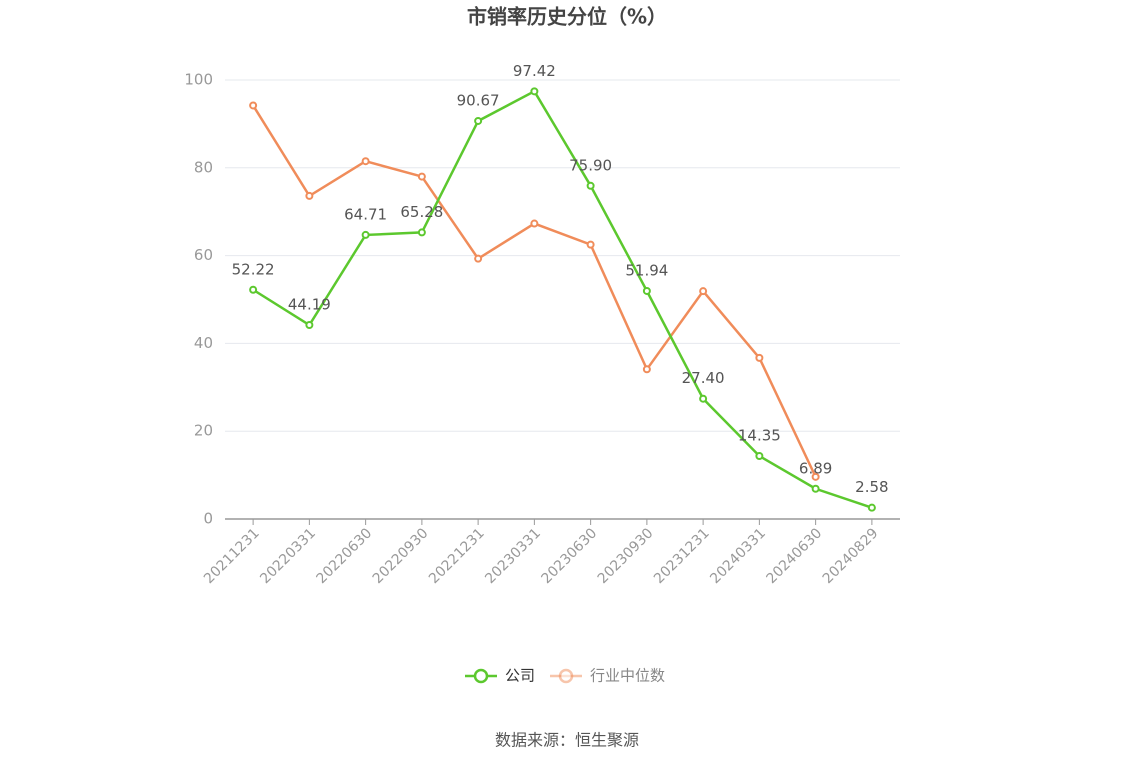  Describe the element at coordinates (253, 269) in the screenshot. I see `data-label: 52.22` at that location.